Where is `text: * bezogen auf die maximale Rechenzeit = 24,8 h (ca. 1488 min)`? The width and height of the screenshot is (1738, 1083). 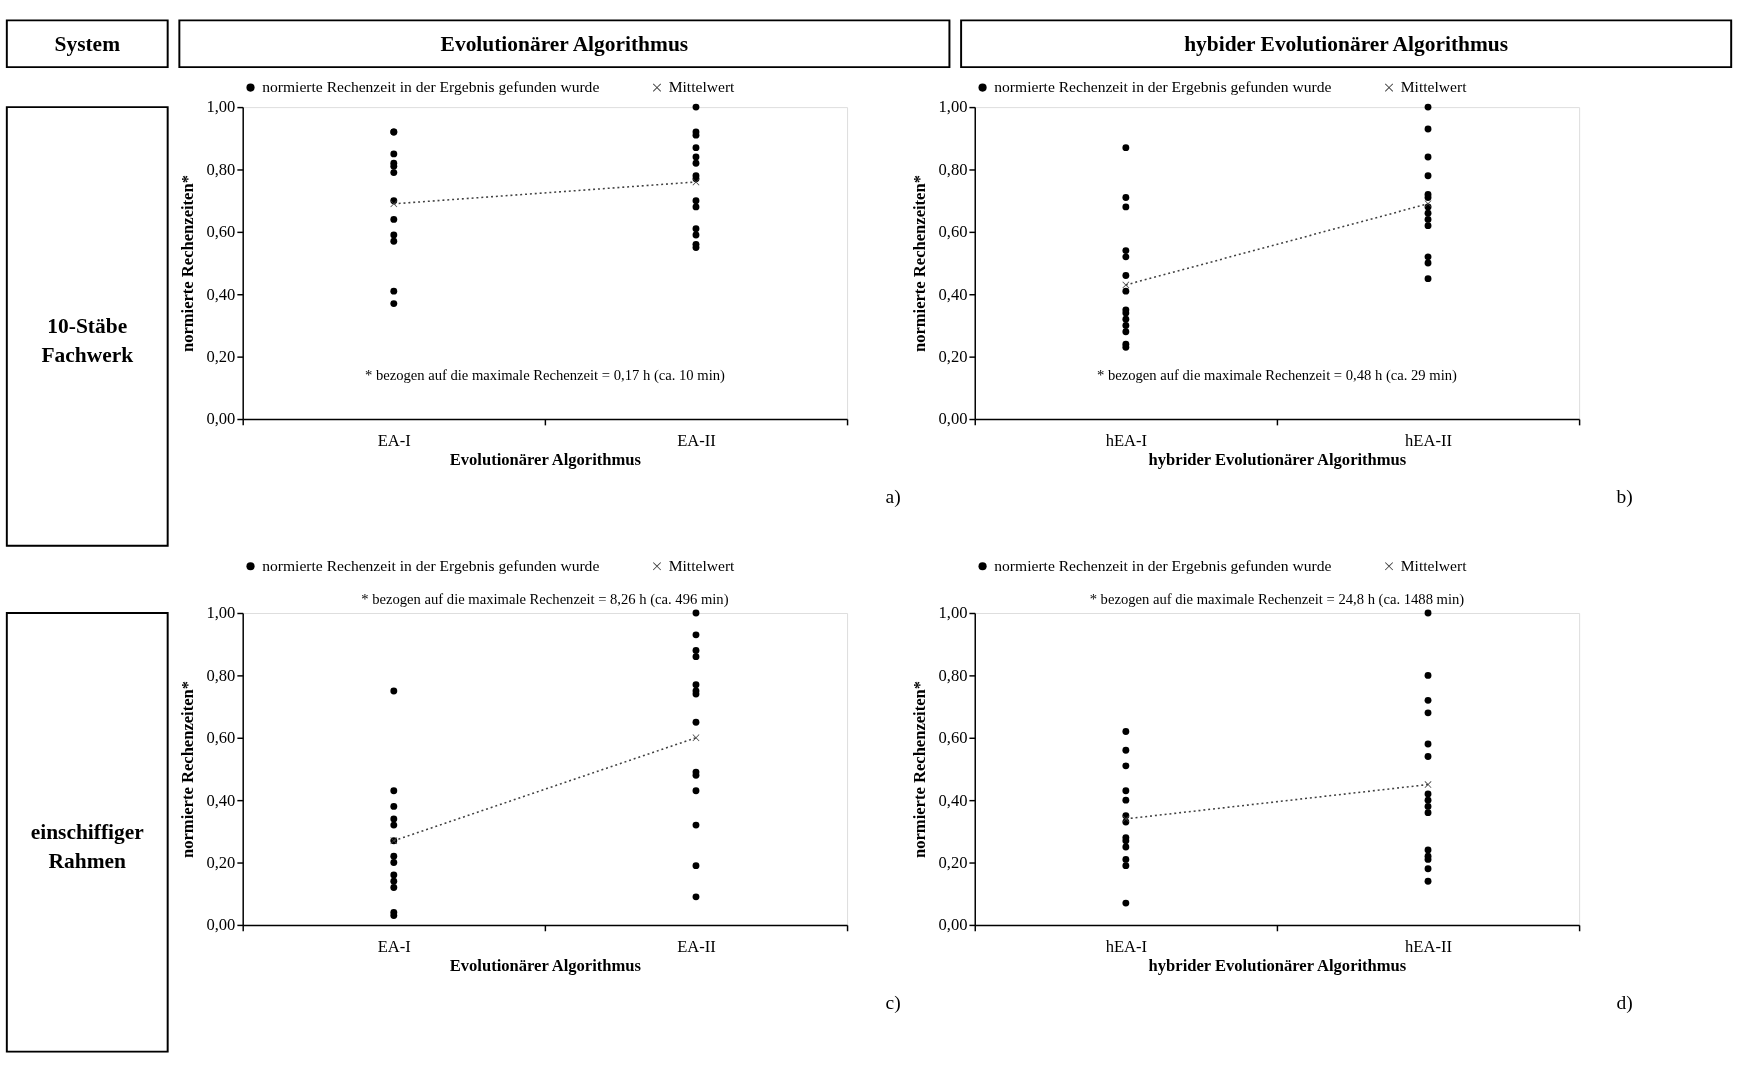
text: * bezogen auf die maximale Rechenzeit = 24,8 h (ca. 1488 min) is located at coordinates (1277, 600).